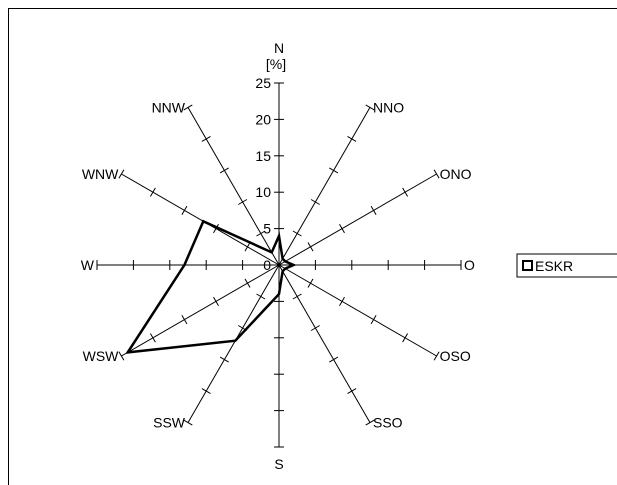  I want to click on direction-label-oso: OSO, so click(455, 356).